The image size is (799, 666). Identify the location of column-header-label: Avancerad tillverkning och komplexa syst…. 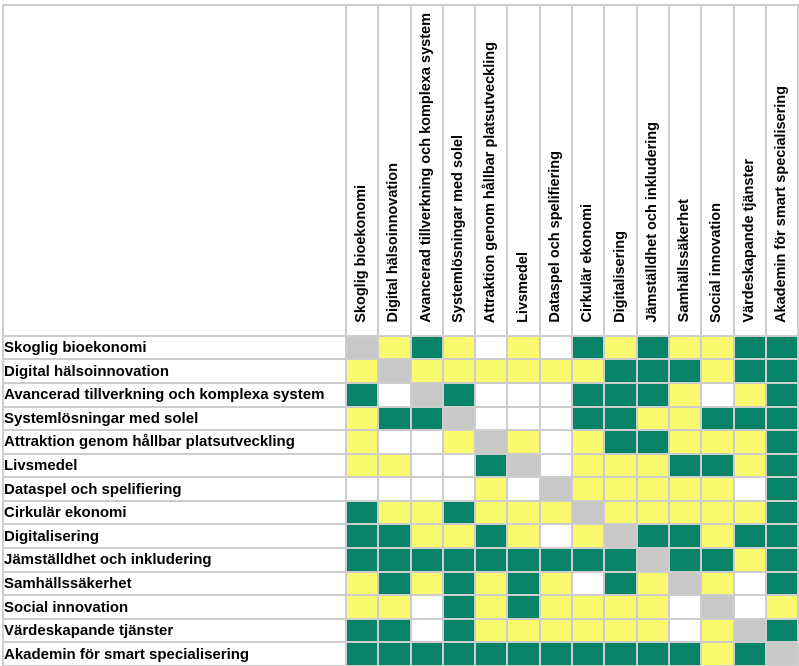
(425, 168).